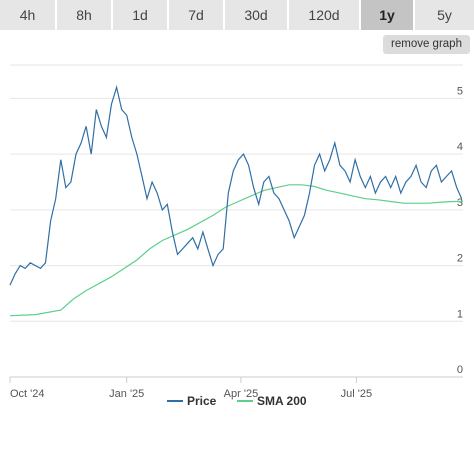 This screenshot has height=455, width=474. What do you see at coordinates (460, 203) in the screenshot?
I see `y-tick-label: 3` at bounding box center [460, 203].